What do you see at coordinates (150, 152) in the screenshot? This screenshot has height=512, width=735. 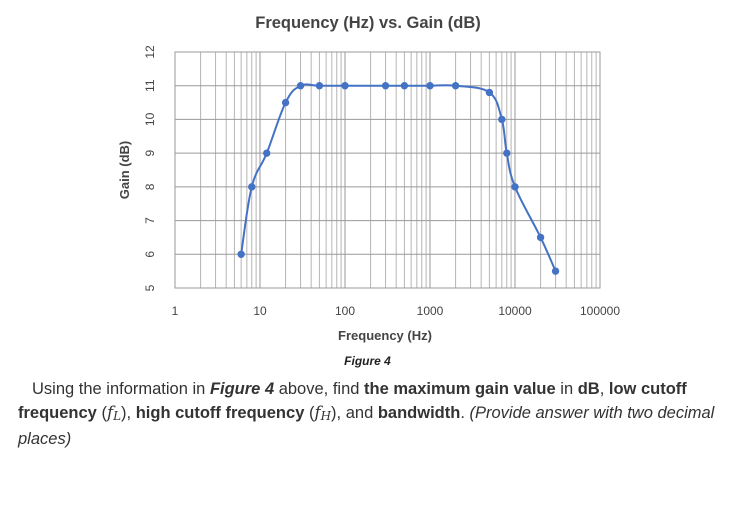 I see `y-tick-label: 9` at bounding box center [150, 152].